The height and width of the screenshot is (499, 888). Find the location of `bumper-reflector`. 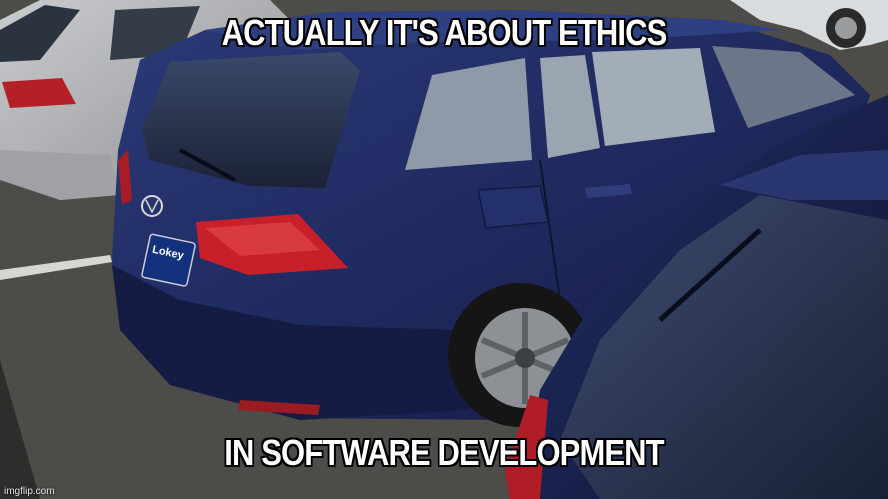

bumper-reflector is located at coordinates (279, 407).